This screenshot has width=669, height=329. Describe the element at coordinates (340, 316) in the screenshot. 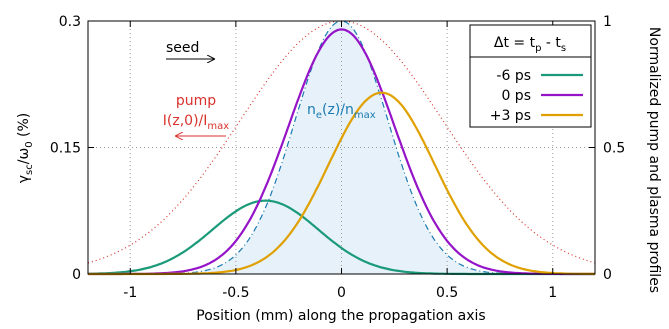

I see `x-axis-label: Position (mm) along the propagation axis` at that location.